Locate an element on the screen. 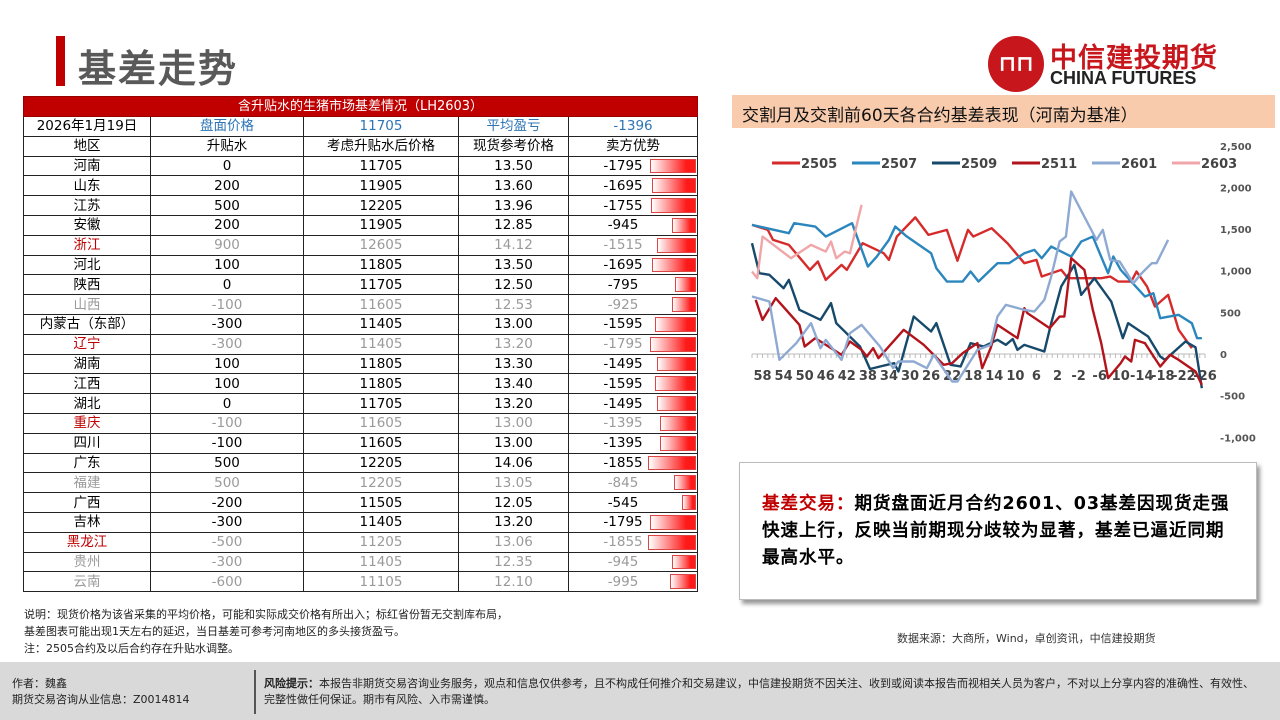 This screenshot has width=1280, height=720. logo-text-en: CHINA FUTURES is located at coordinates (1123, 78).